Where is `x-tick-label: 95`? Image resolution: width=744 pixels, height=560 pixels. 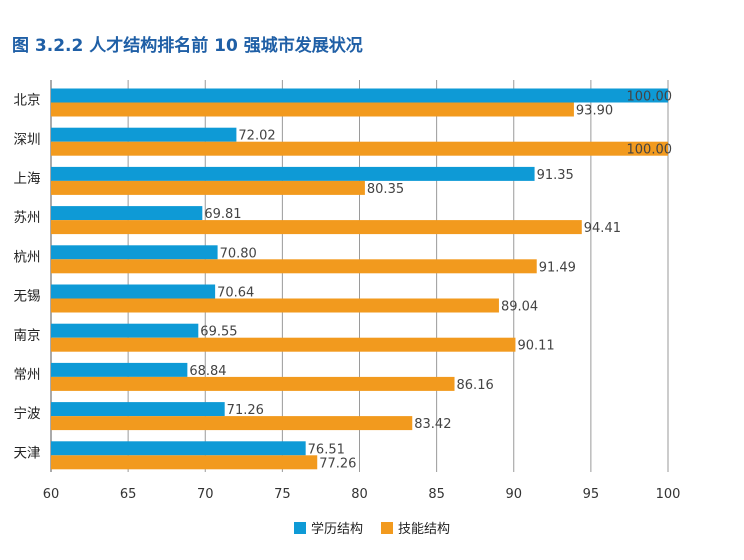 x-tick-label: 95 is located at coordinates (591, 494).